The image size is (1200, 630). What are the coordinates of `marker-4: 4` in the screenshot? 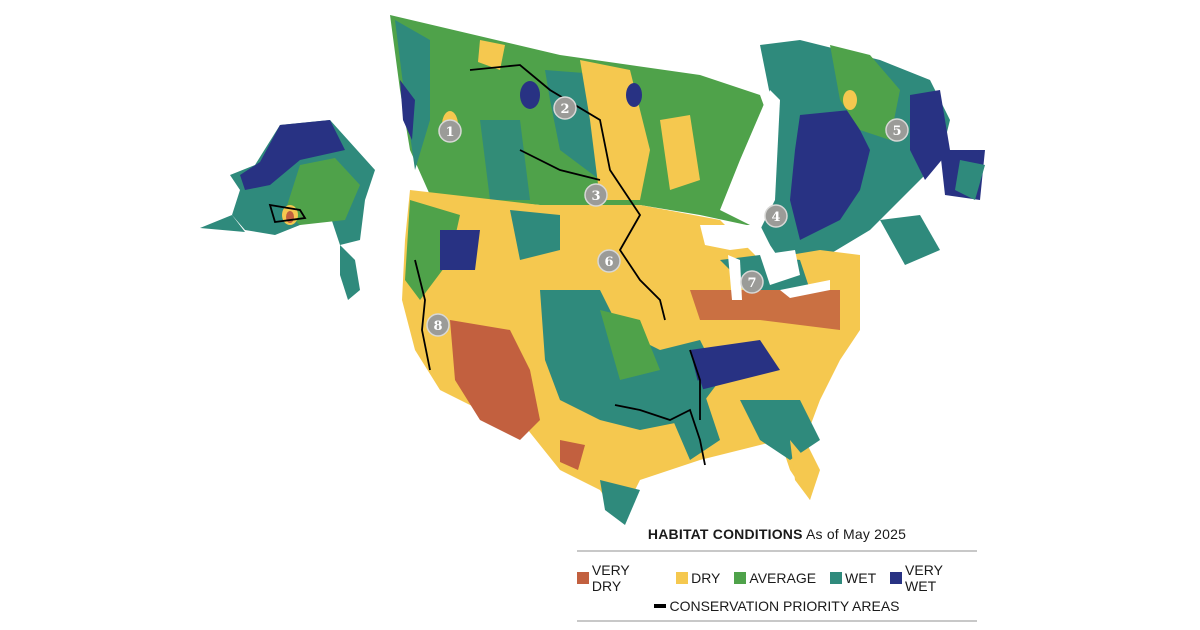 It's located at (776, 216).